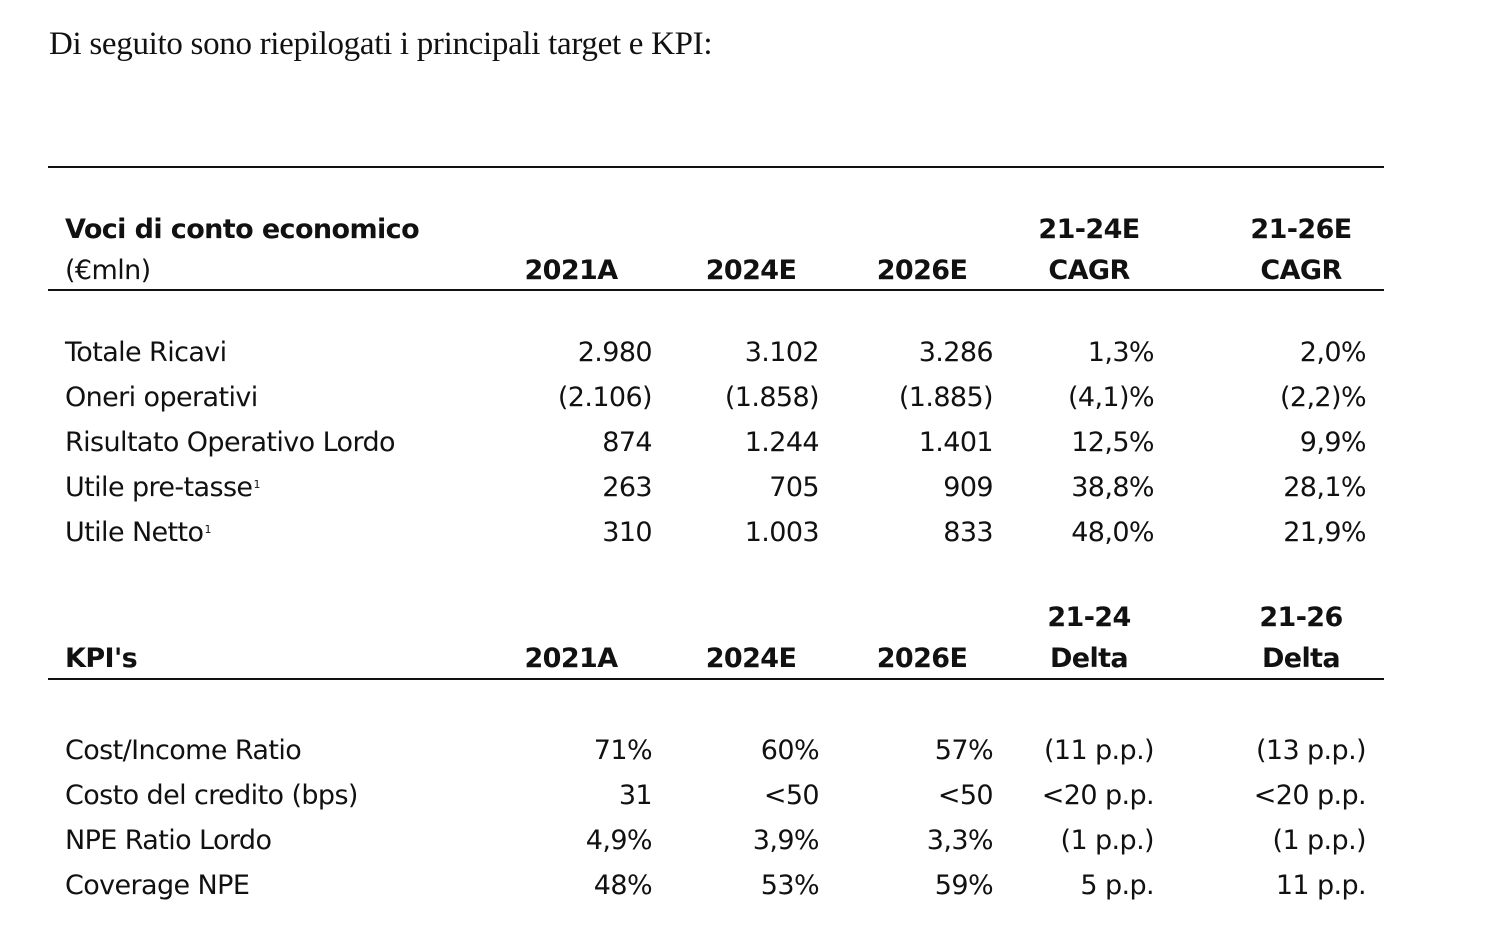  Describe the element at coordinates (1319, 840) in the screenshot. I see `kpi-row-d26: (1 p.p.)` at that location.